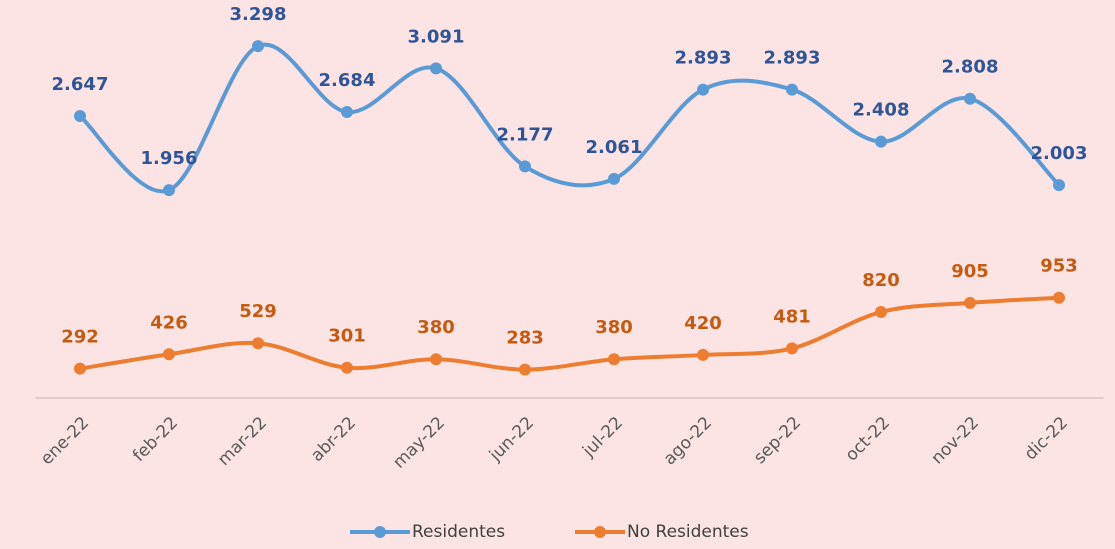 The image size is (1115, 549). What do you see at coordinates (511, 439) in the screenshot?
I see `x-tick-label: jun-22` at bounding box center [511, 439].